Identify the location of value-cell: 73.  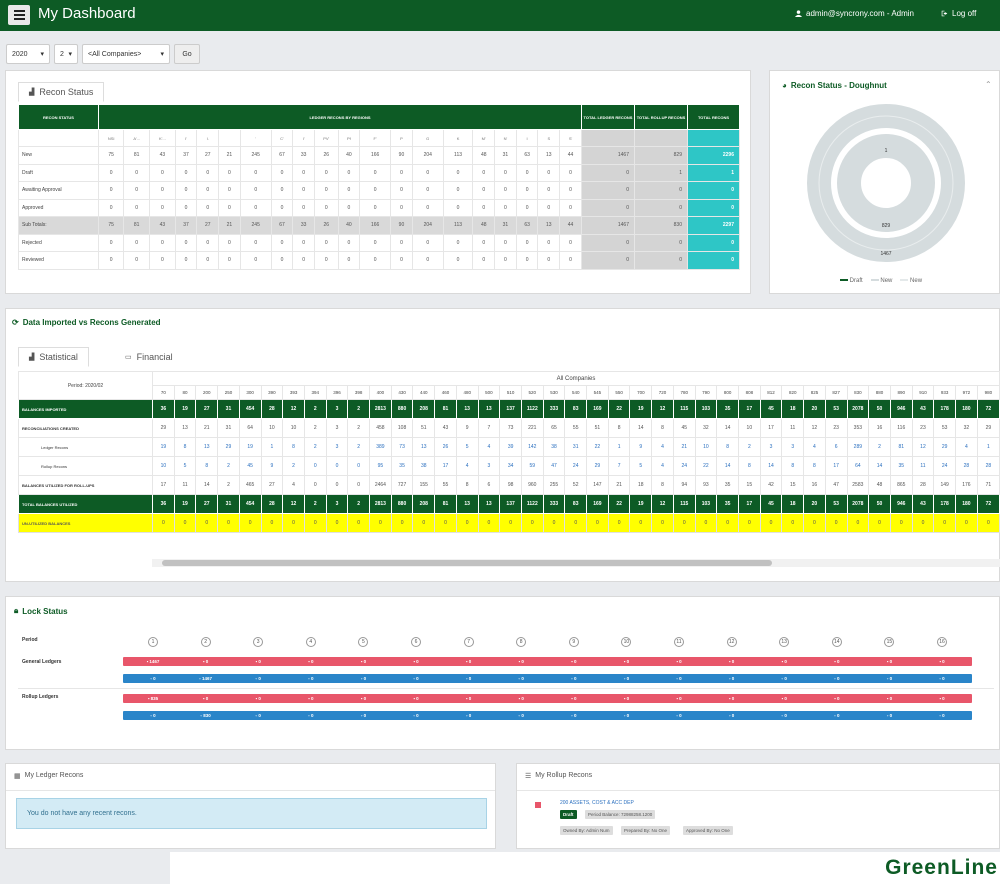
(402, 447).